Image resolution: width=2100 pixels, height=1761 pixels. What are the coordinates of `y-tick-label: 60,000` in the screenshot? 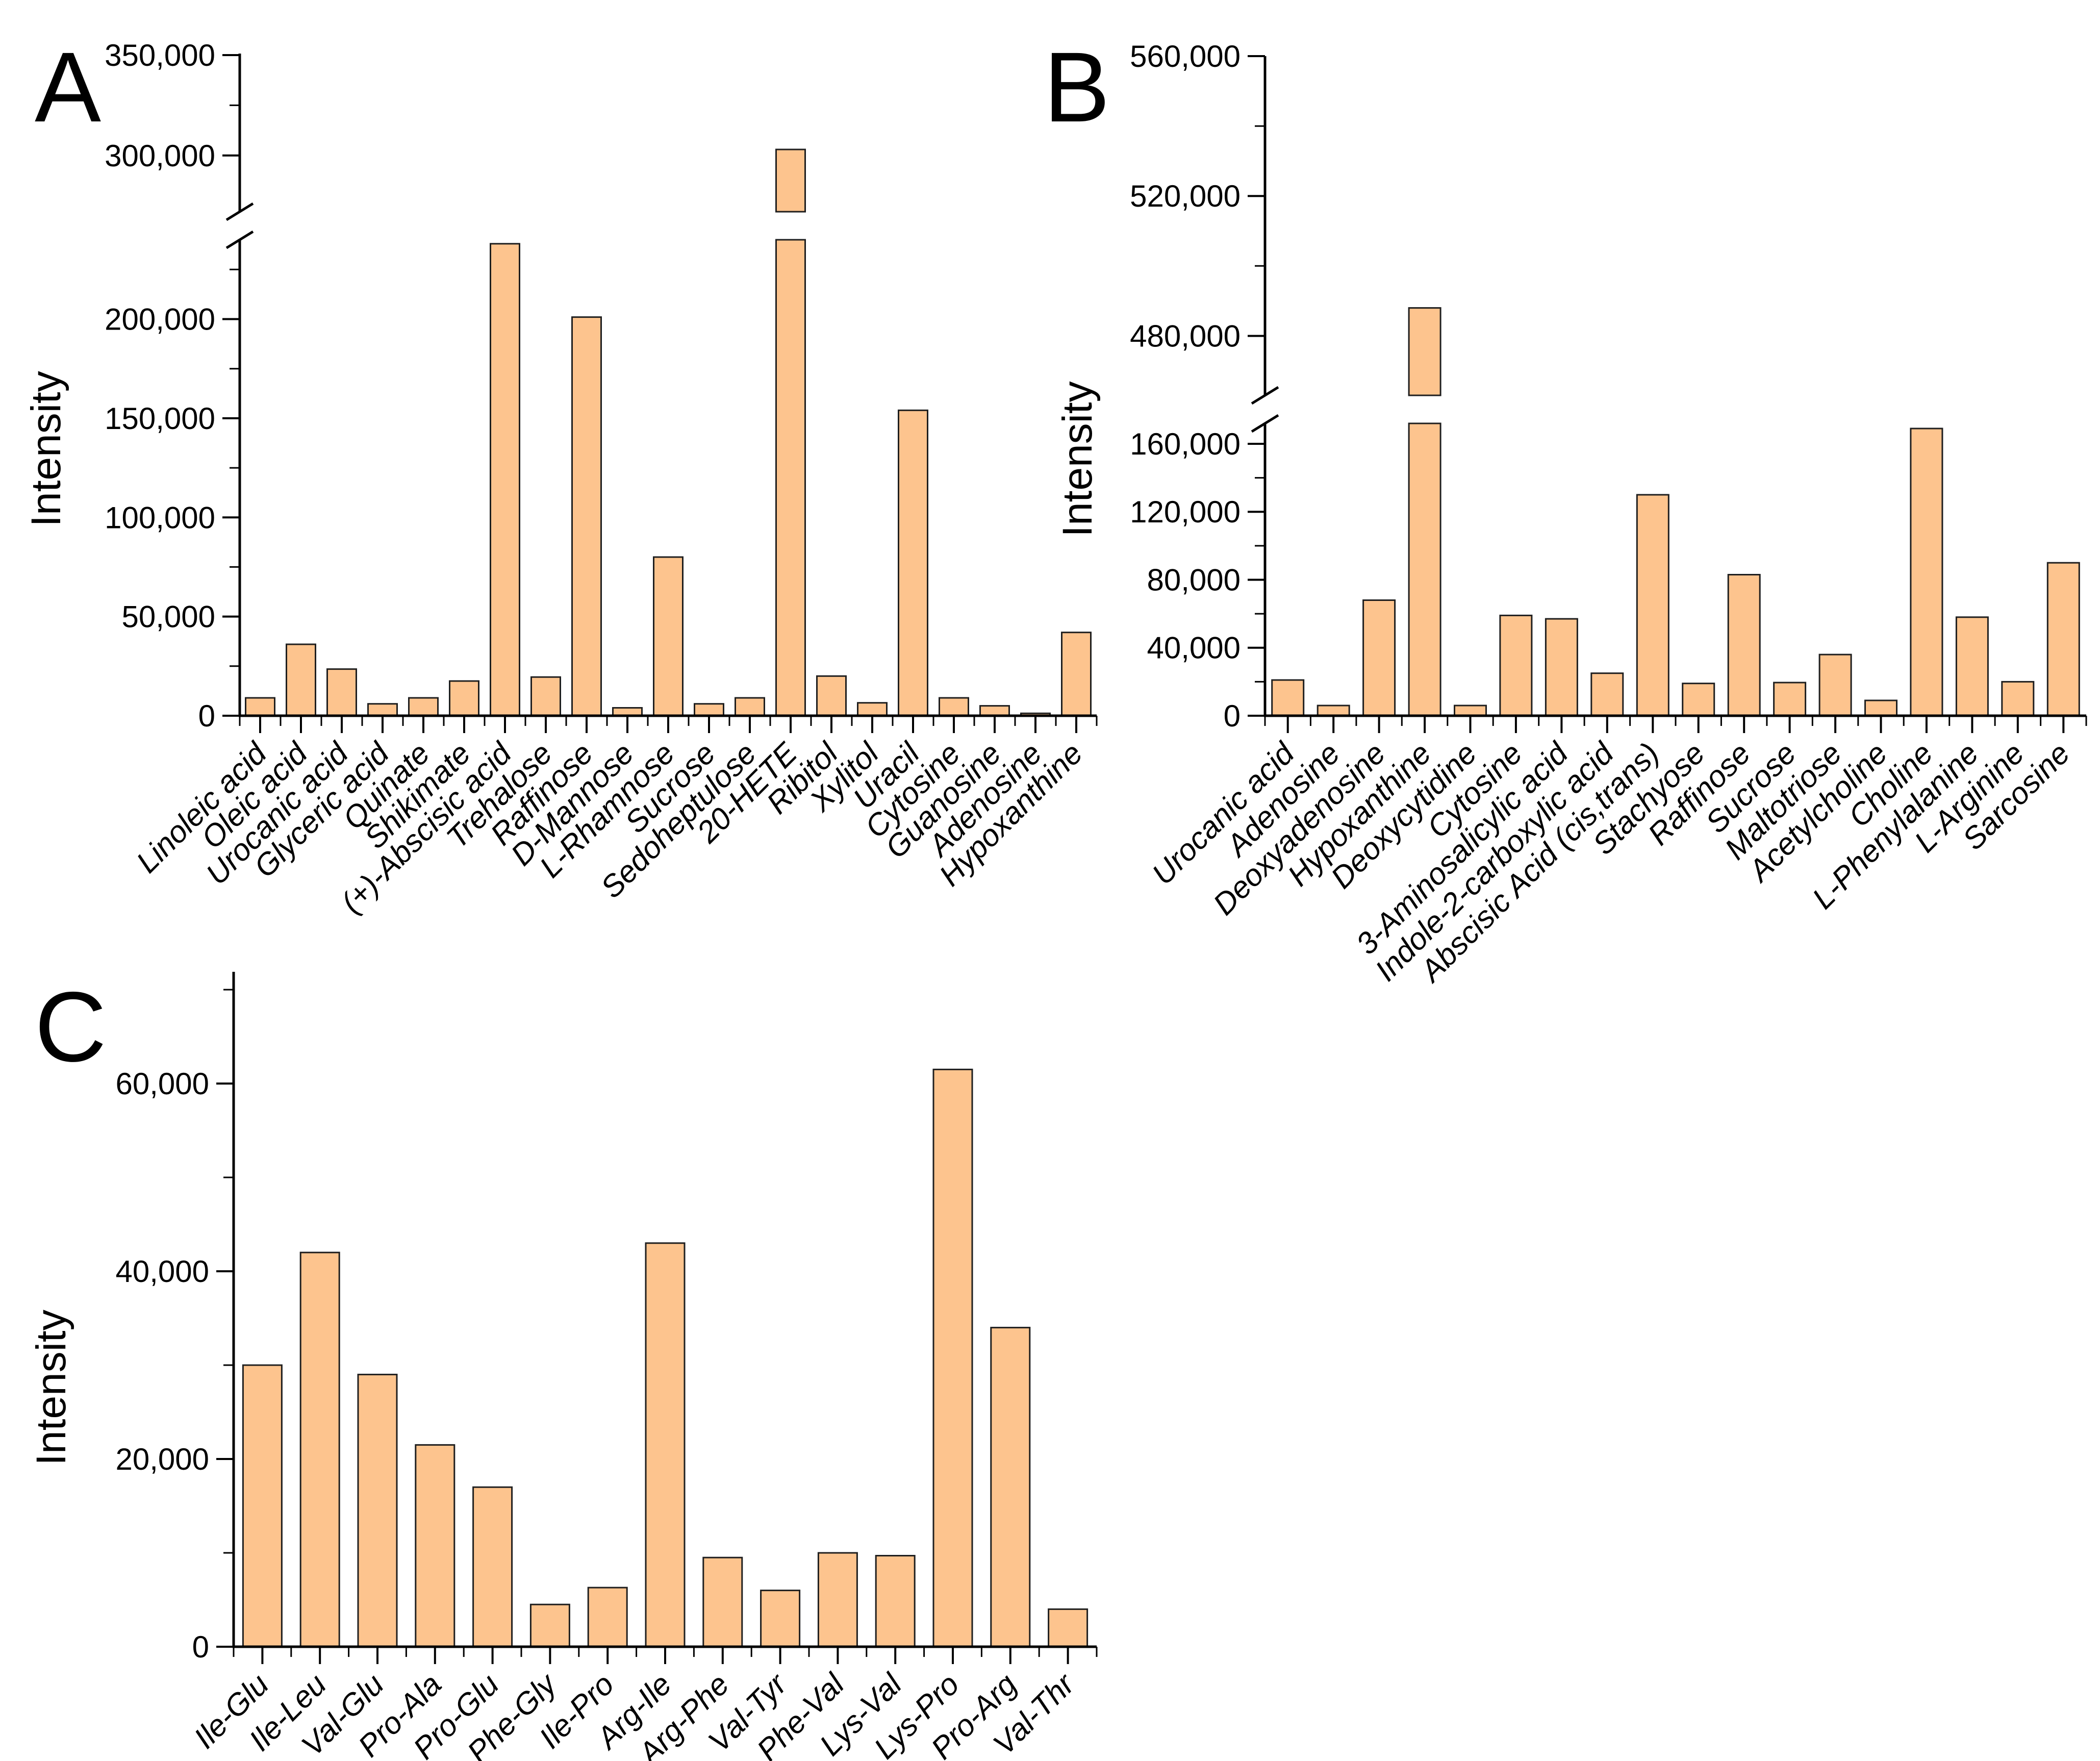 It's located at (162, 1084).